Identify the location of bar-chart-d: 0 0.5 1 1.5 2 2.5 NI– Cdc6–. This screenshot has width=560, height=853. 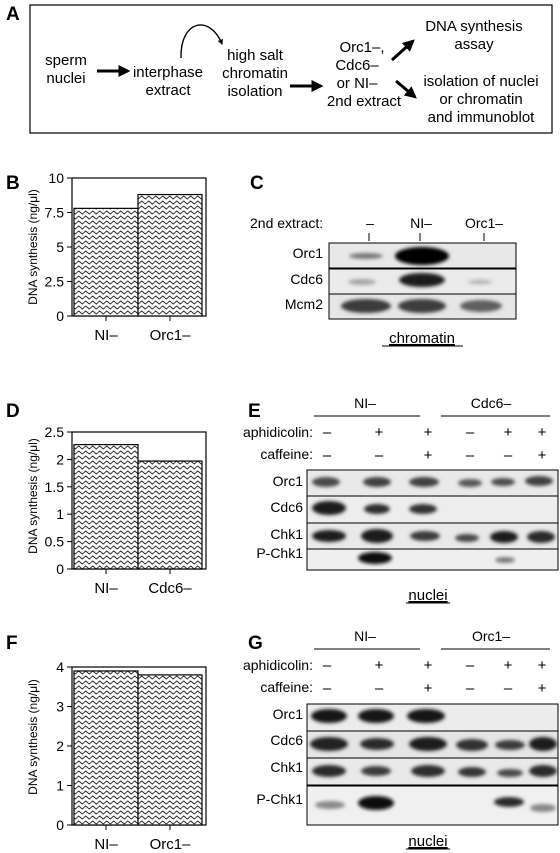
(126, 510).